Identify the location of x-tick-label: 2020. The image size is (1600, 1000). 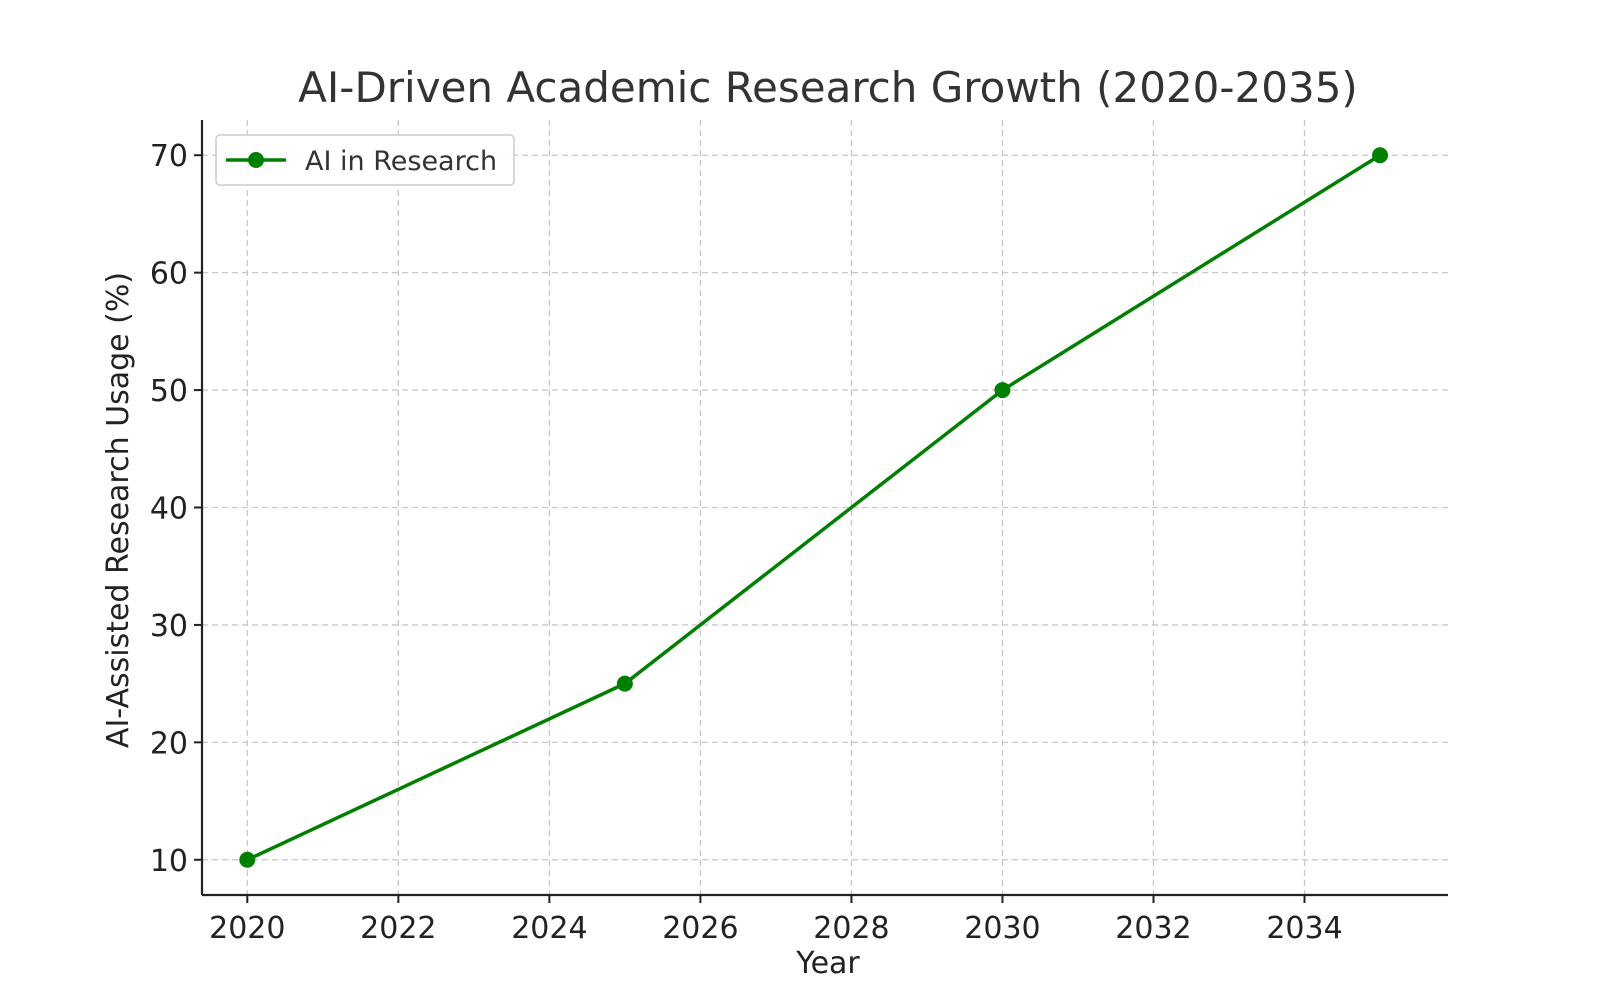
(247, 928).